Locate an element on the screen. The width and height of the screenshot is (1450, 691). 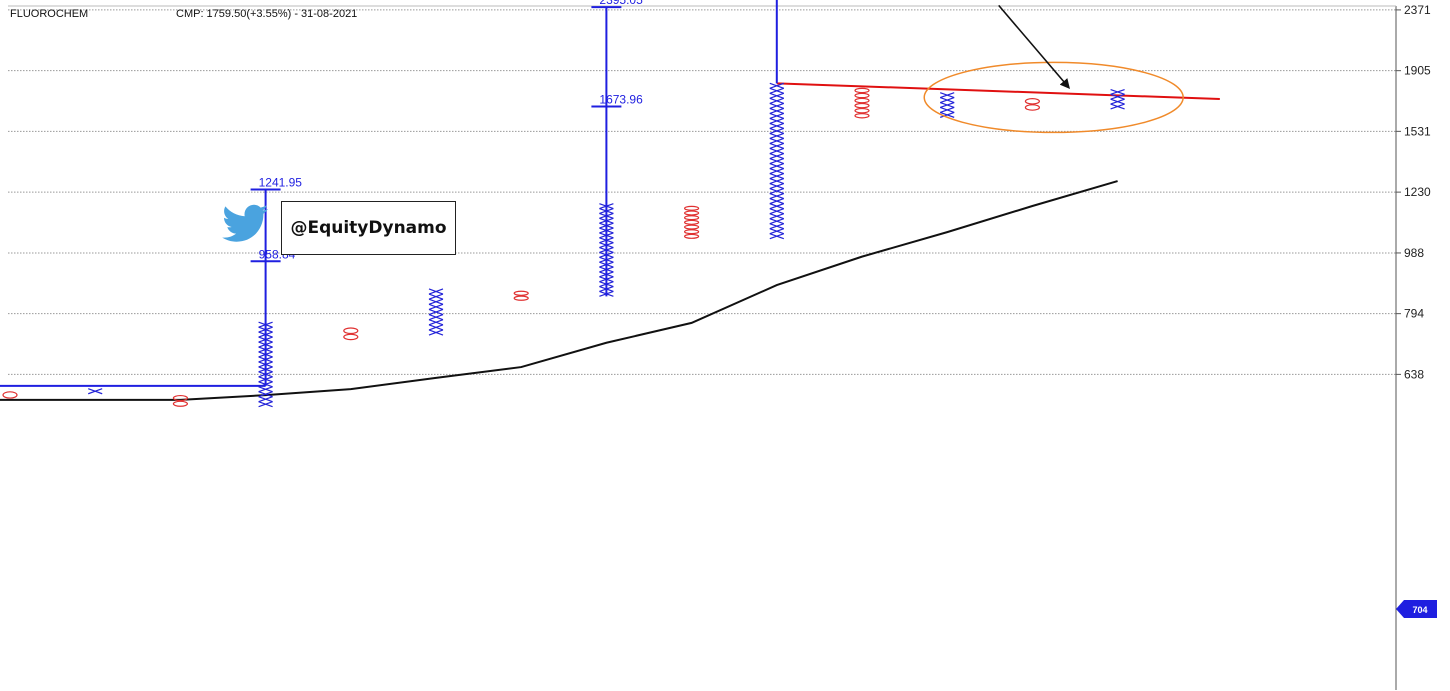
resistance-trendline is located at coordinates (998, 91).